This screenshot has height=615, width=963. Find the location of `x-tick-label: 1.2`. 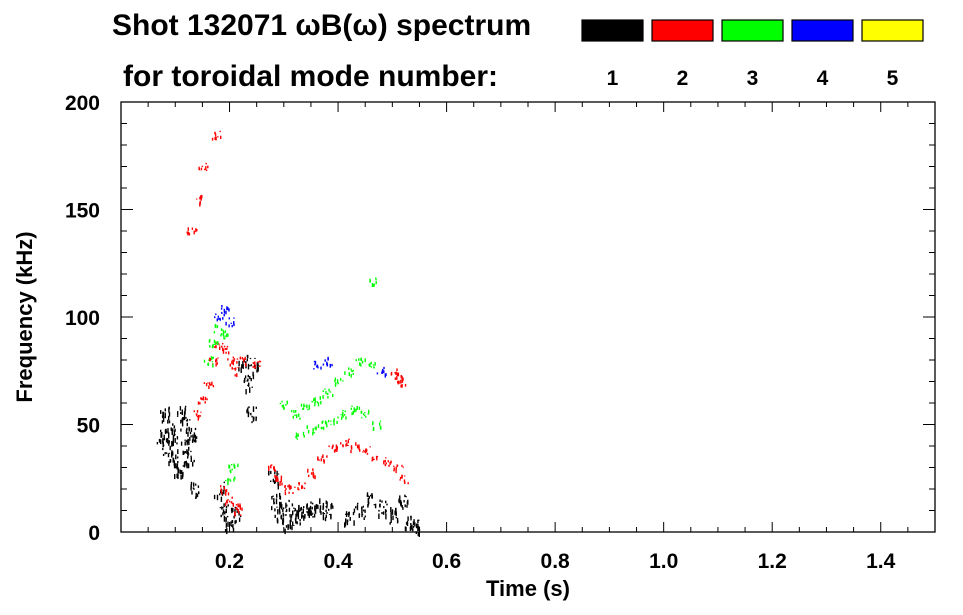

x-tick-label: 1.2 is located at coordinates (772, 561).